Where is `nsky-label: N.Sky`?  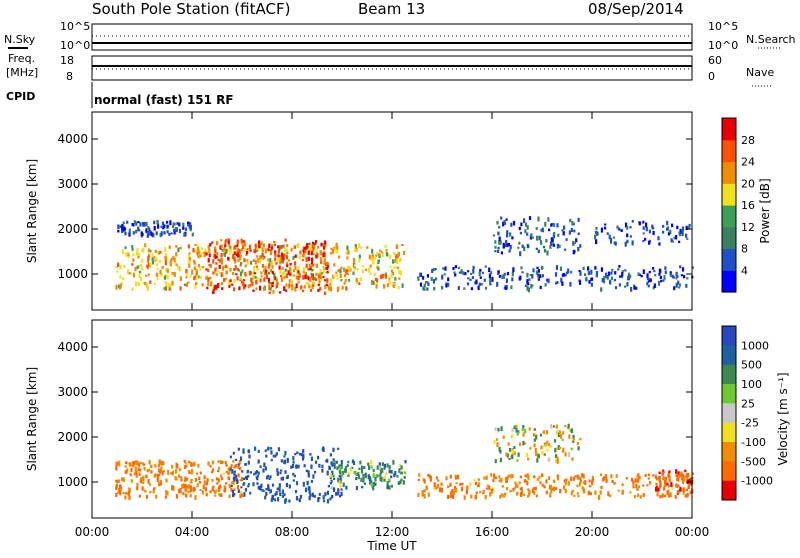
nsky-label: N.Sky is located at coordinates (20, 39).